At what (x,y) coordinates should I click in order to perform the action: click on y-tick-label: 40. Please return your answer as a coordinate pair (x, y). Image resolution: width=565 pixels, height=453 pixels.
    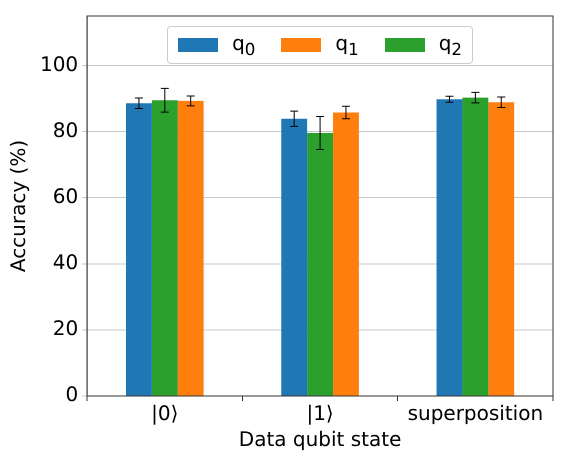
    Looking at the image, I should click on (65, 262).